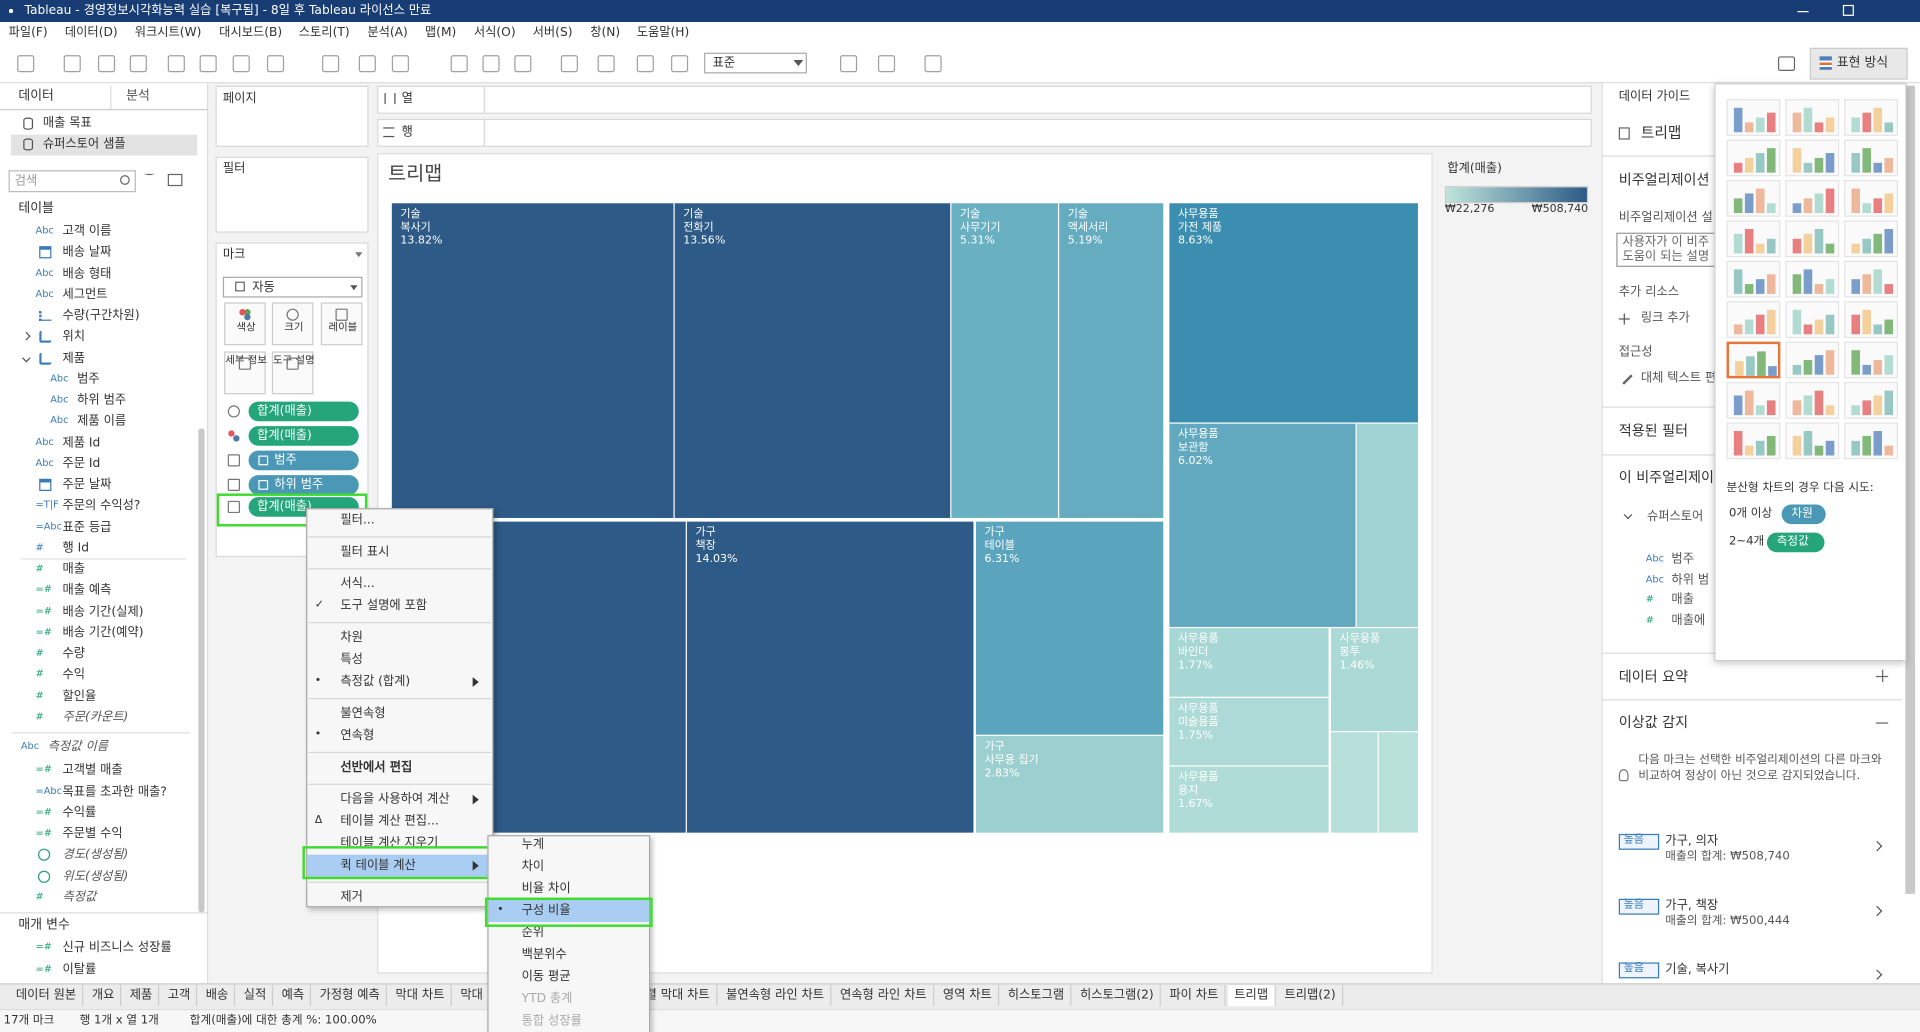  Describe the element at coordinates (1118, 995) in the screenshot. I see `sheet-tab: 히스토그램(2)` at that location.